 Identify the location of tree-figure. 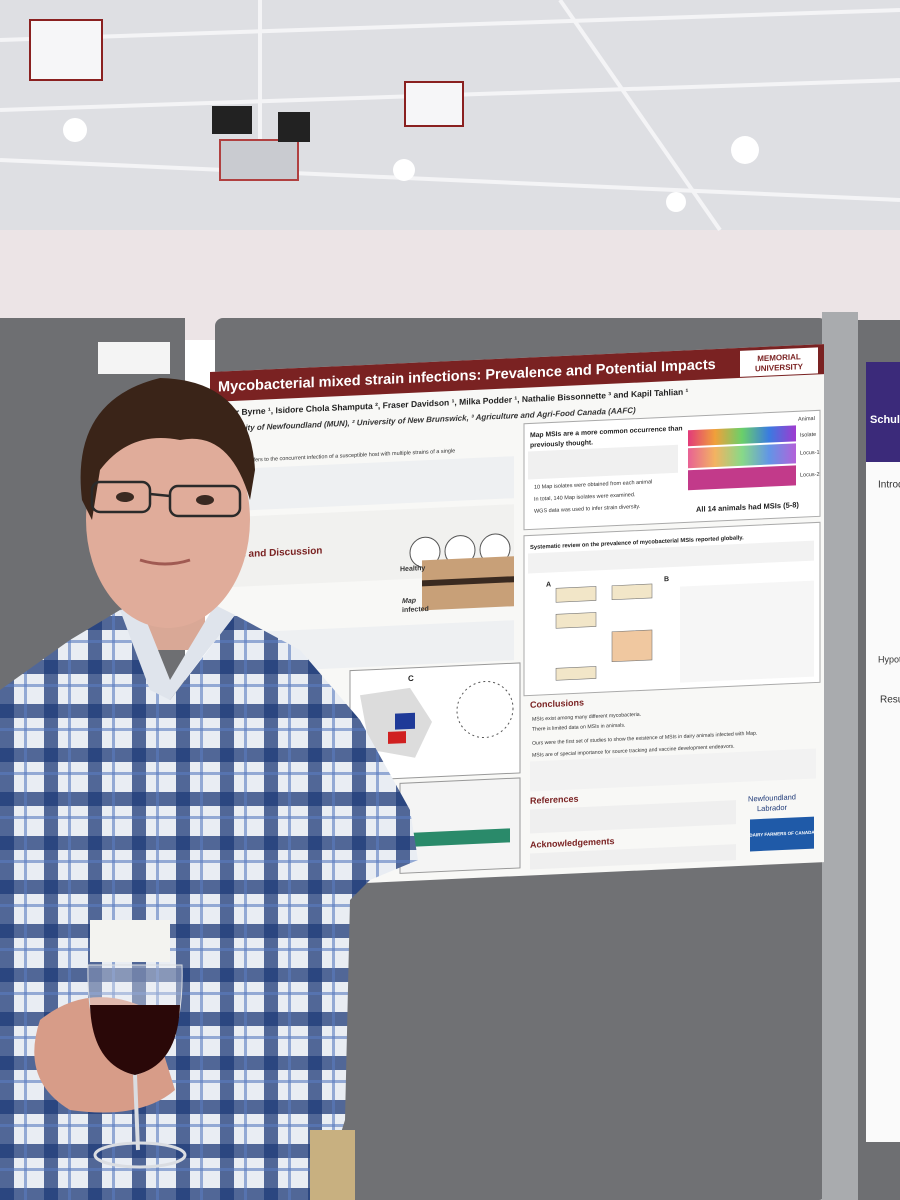
(460, 825).